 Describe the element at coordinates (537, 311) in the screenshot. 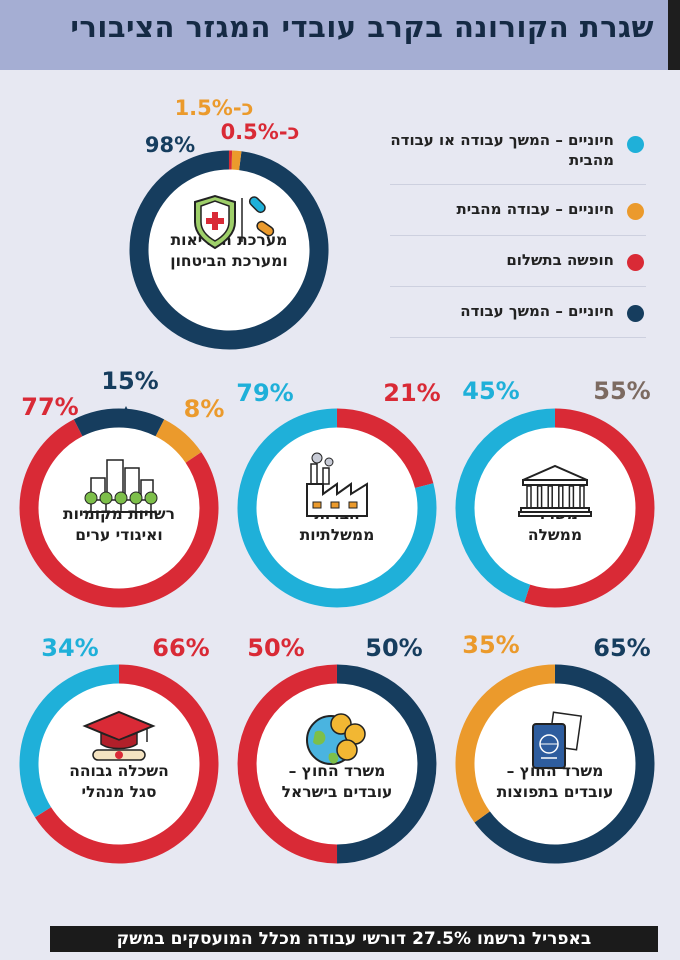

I see `legend-label-navy: חיוניים – המשך עבודה` at that location.